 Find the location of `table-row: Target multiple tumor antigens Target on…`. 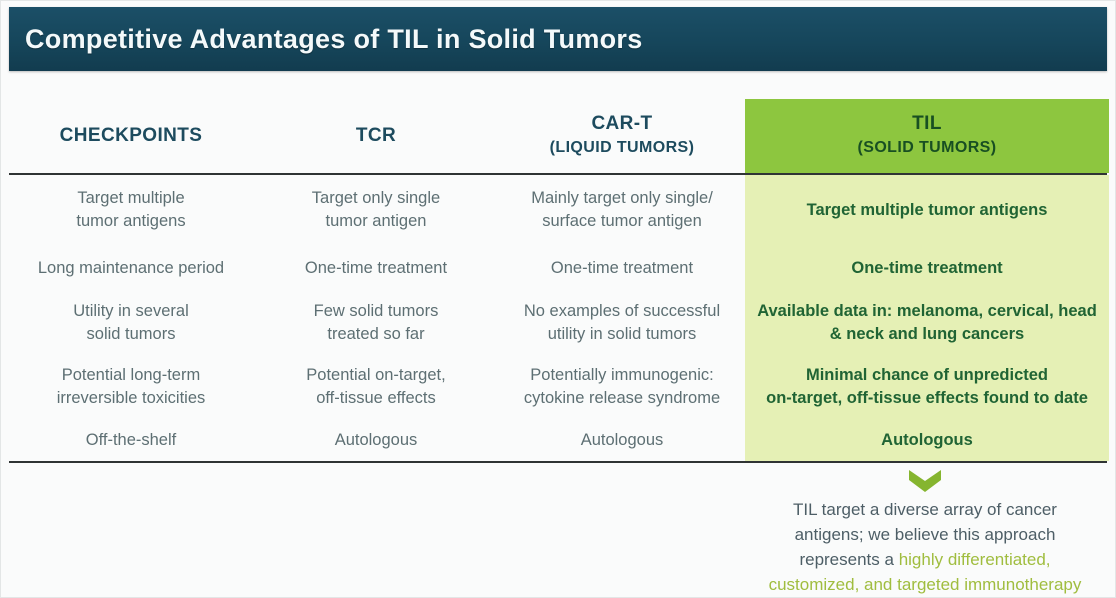

table-row: Target multiple tumor antigens Target on… is located at coordinates (559, 210).